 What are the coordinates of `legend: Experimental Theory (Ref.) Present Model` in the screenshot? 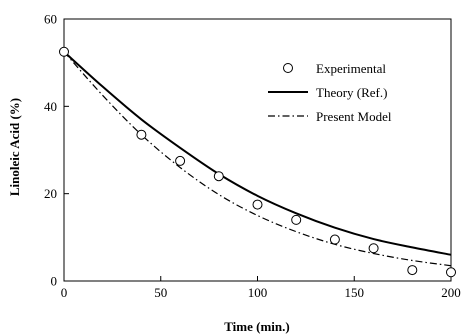 It's located at (330, 92).